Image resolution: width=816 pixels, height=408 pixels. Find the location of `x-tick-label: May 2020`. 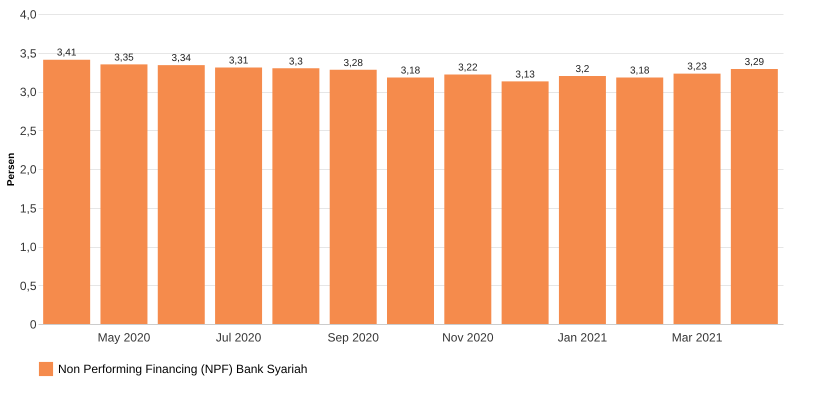

x-tick-label: May 2020 is located at coordinates (124, 337).